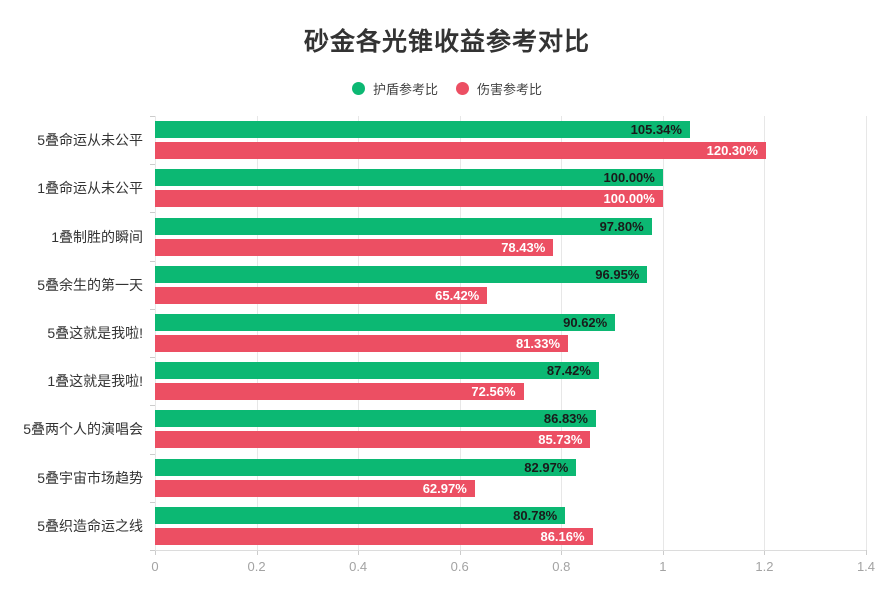 This screenshot has width=894, height=596. What do you see at coordinates (444, 488) in the screenshot?
I see `bar-value-label: 62.97%` at bounding box center [444, 488].